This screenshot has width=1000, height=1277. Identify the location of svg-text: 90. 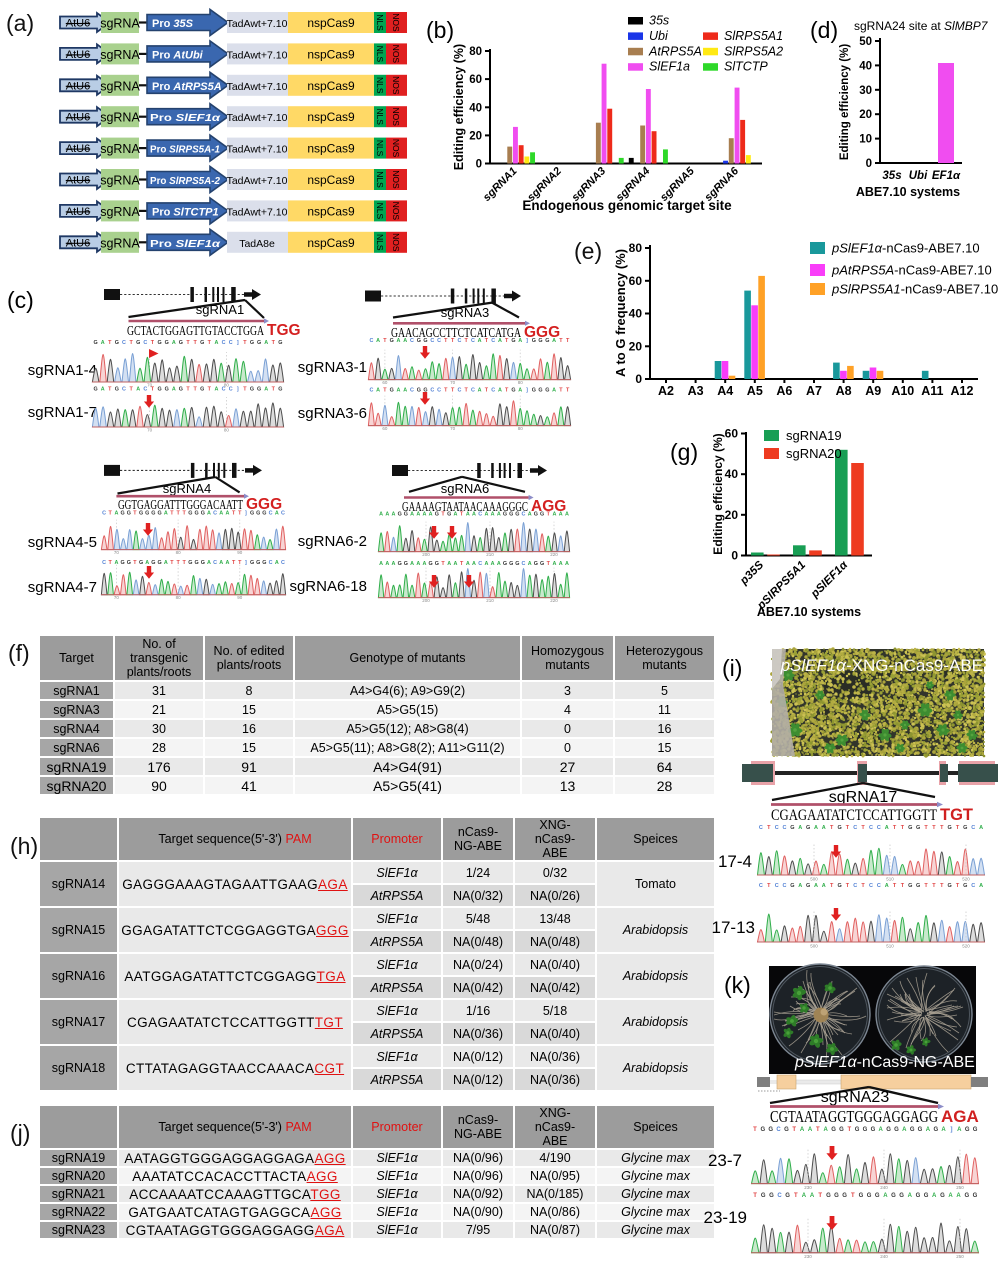
(240, 552).